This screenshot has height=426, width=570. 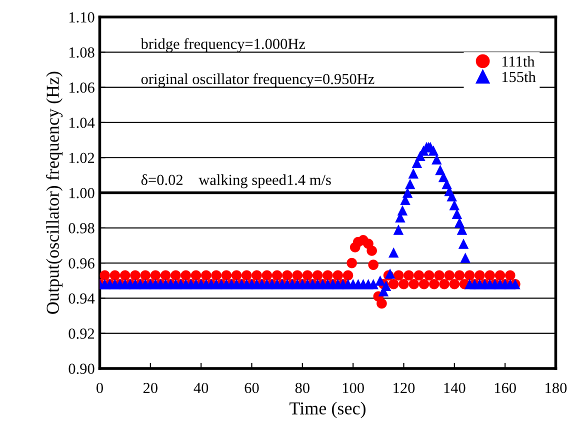 I want to click on annotation: δ=0.02 walking speed1.4 m/s, so click(x=236, y=181).